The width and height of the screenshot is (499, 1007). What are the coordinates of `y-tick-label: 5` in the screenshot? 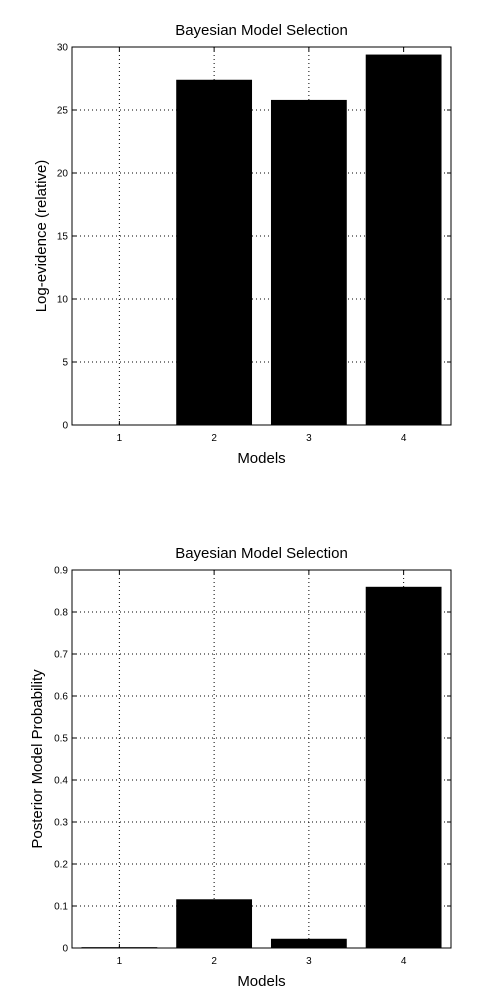 It's located at (65, 363).